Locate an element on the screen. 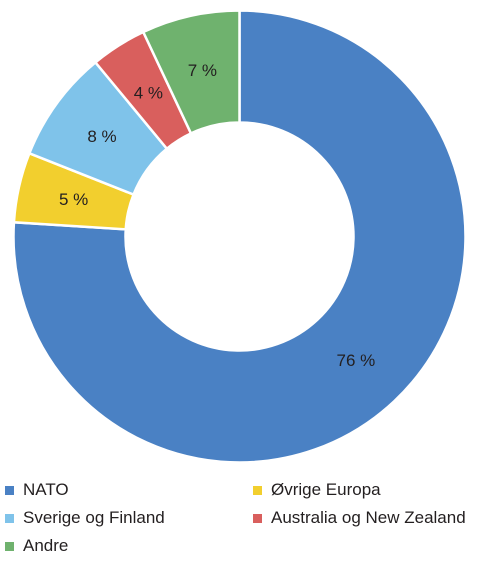  legend-swatch-ovrige-europa is located at coordinates (257, 490).